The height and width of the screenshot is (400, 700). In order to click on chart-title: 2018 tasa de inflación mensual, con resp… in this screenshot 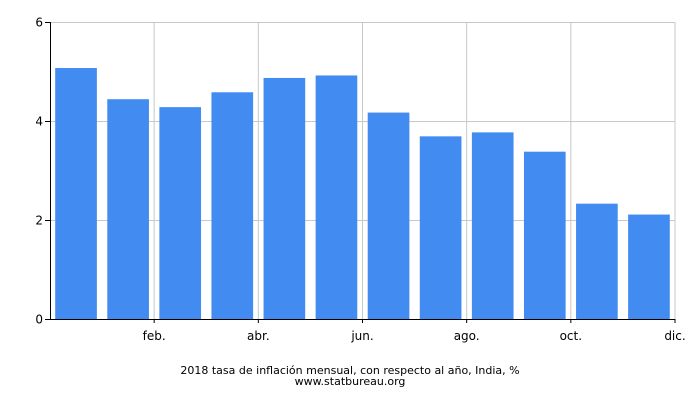, I will do `click(350, 370)`.